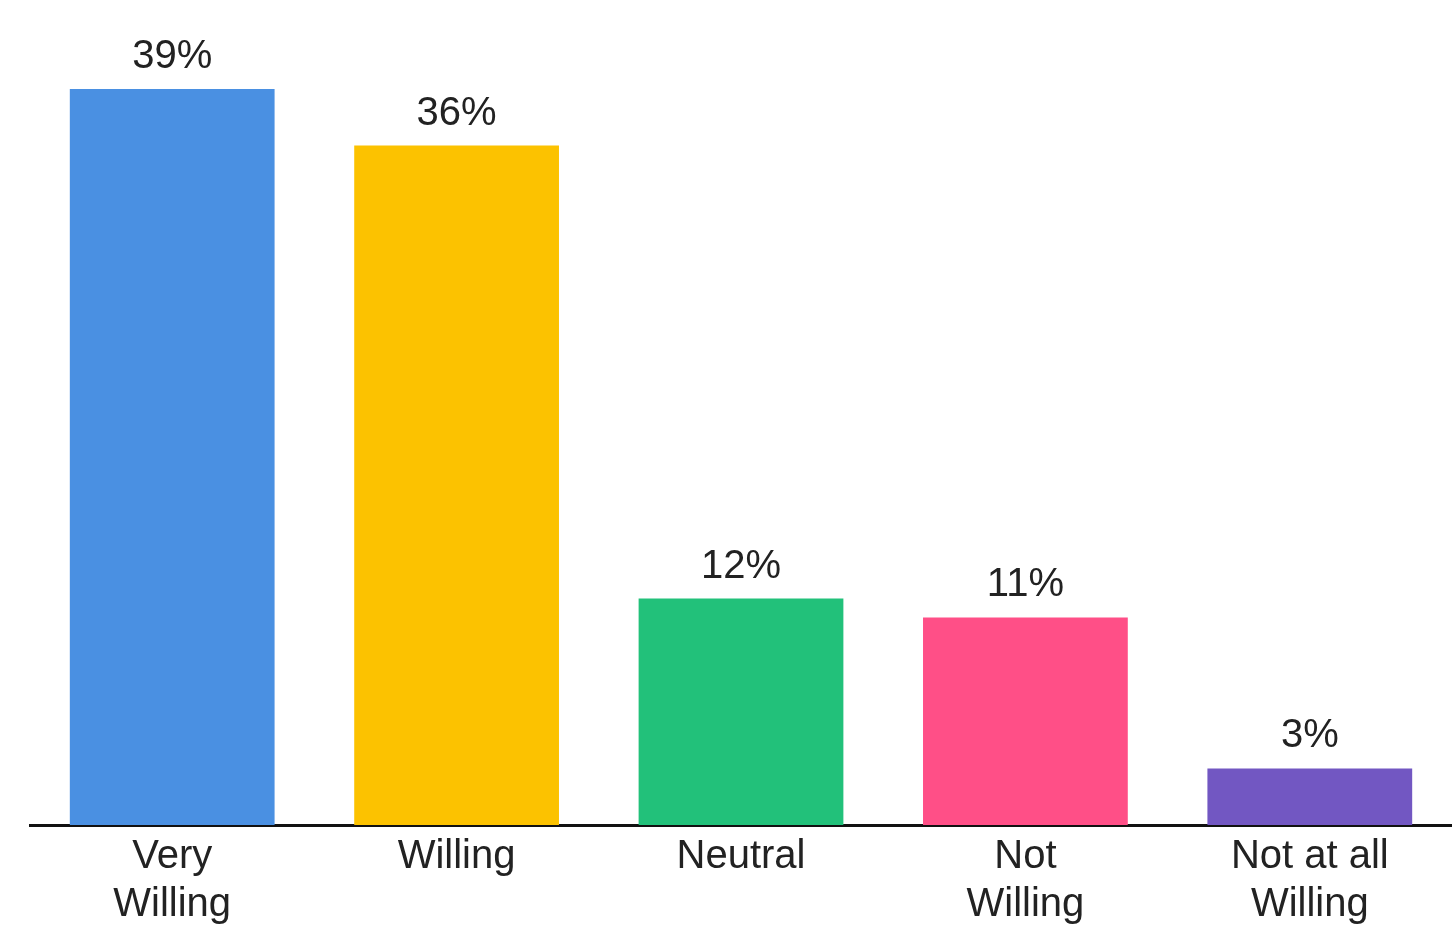 This screenshot has width=1452, height=937. What do you see at coordinates (172, 53) in the screenshot?
I see `data-label: 39%` at bounding box center [172, 53].